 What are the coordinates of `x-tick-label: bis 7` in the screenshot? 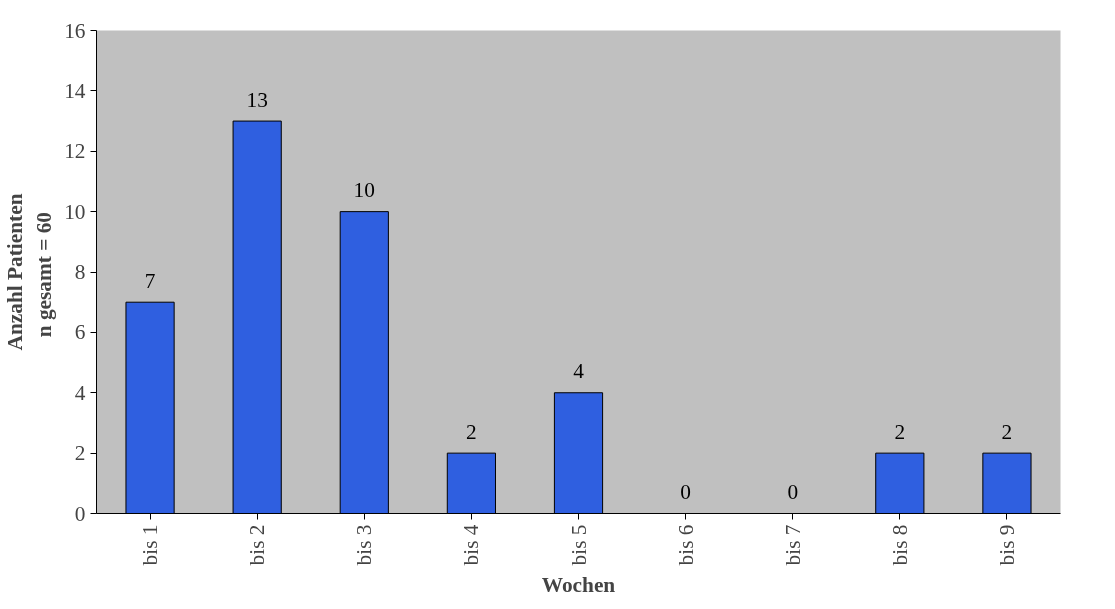 It's located at (792, 545).